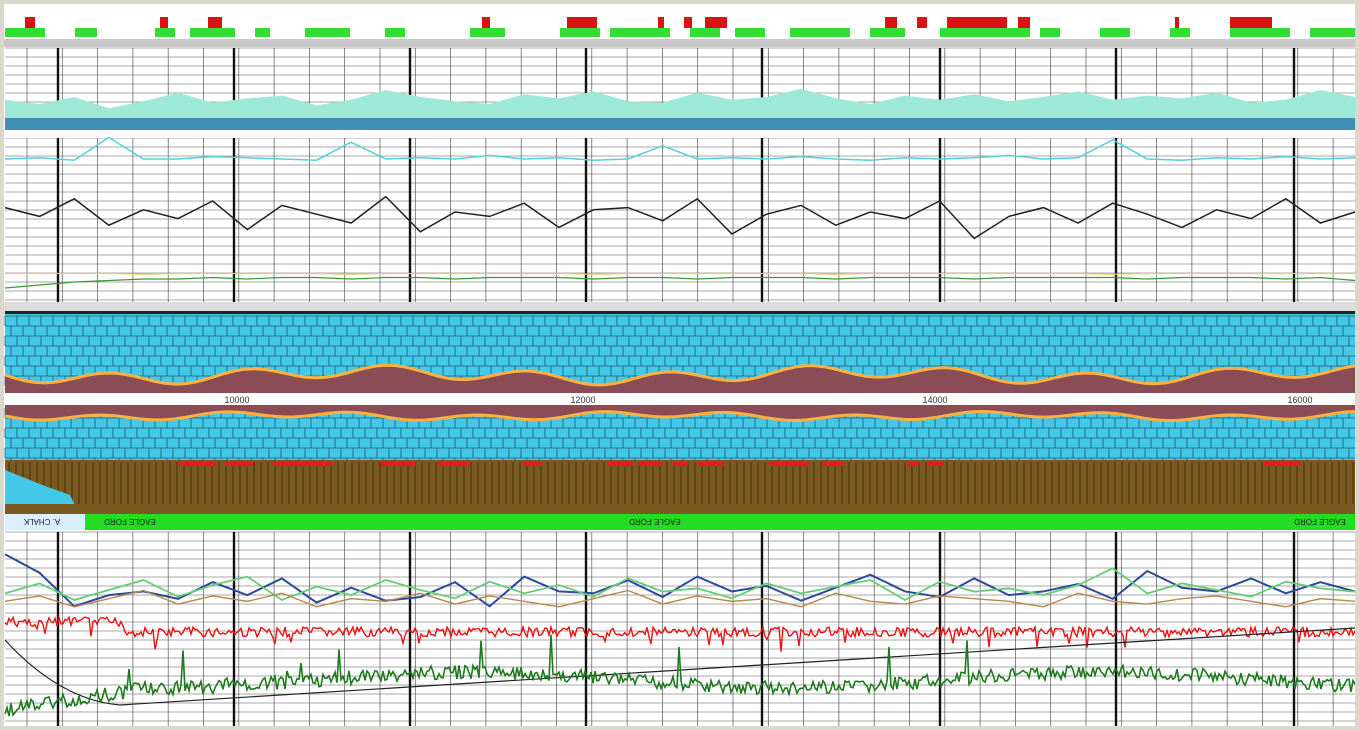 Image resolution: width=1359 pixels, height=730 pixels. I want to click on formation-label: A. CHALK, so click(41, 521).